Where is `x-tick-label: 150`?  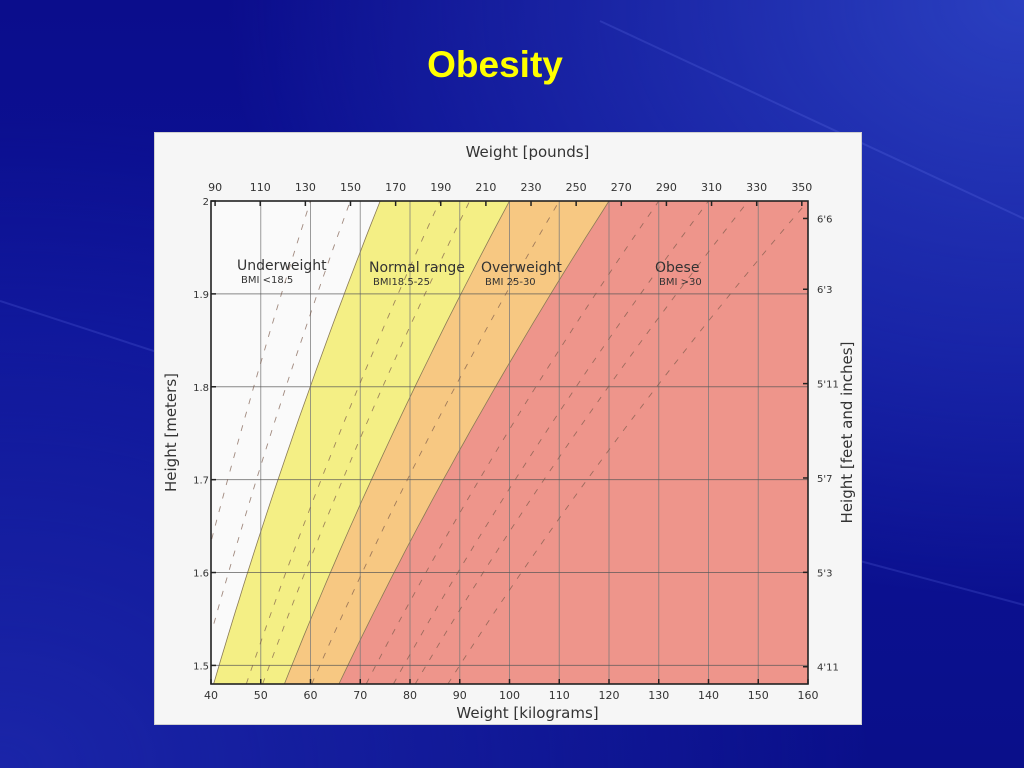
x-tick-label: 150 is located at coordinates (758, 695).